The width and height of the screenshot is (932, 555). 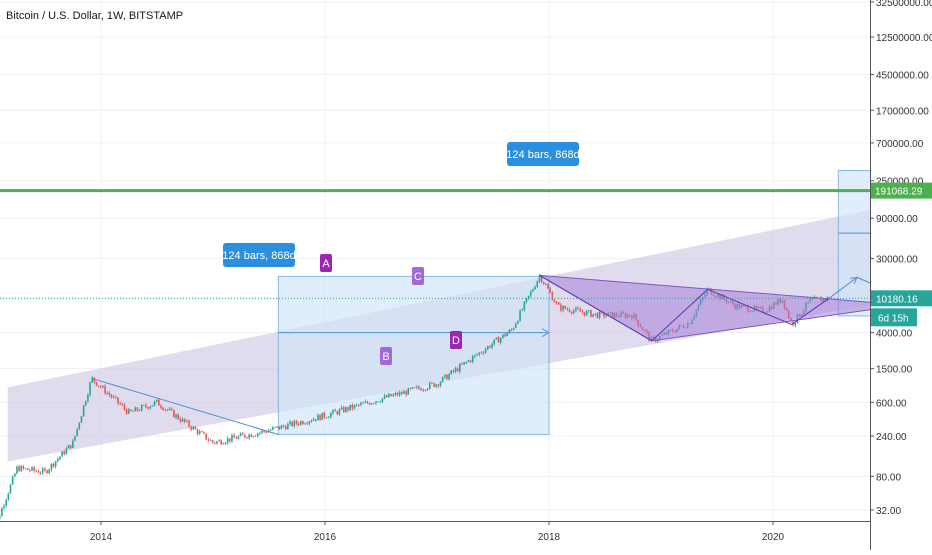 I want to click on time-axis-panel, so click(x=435, y=535).